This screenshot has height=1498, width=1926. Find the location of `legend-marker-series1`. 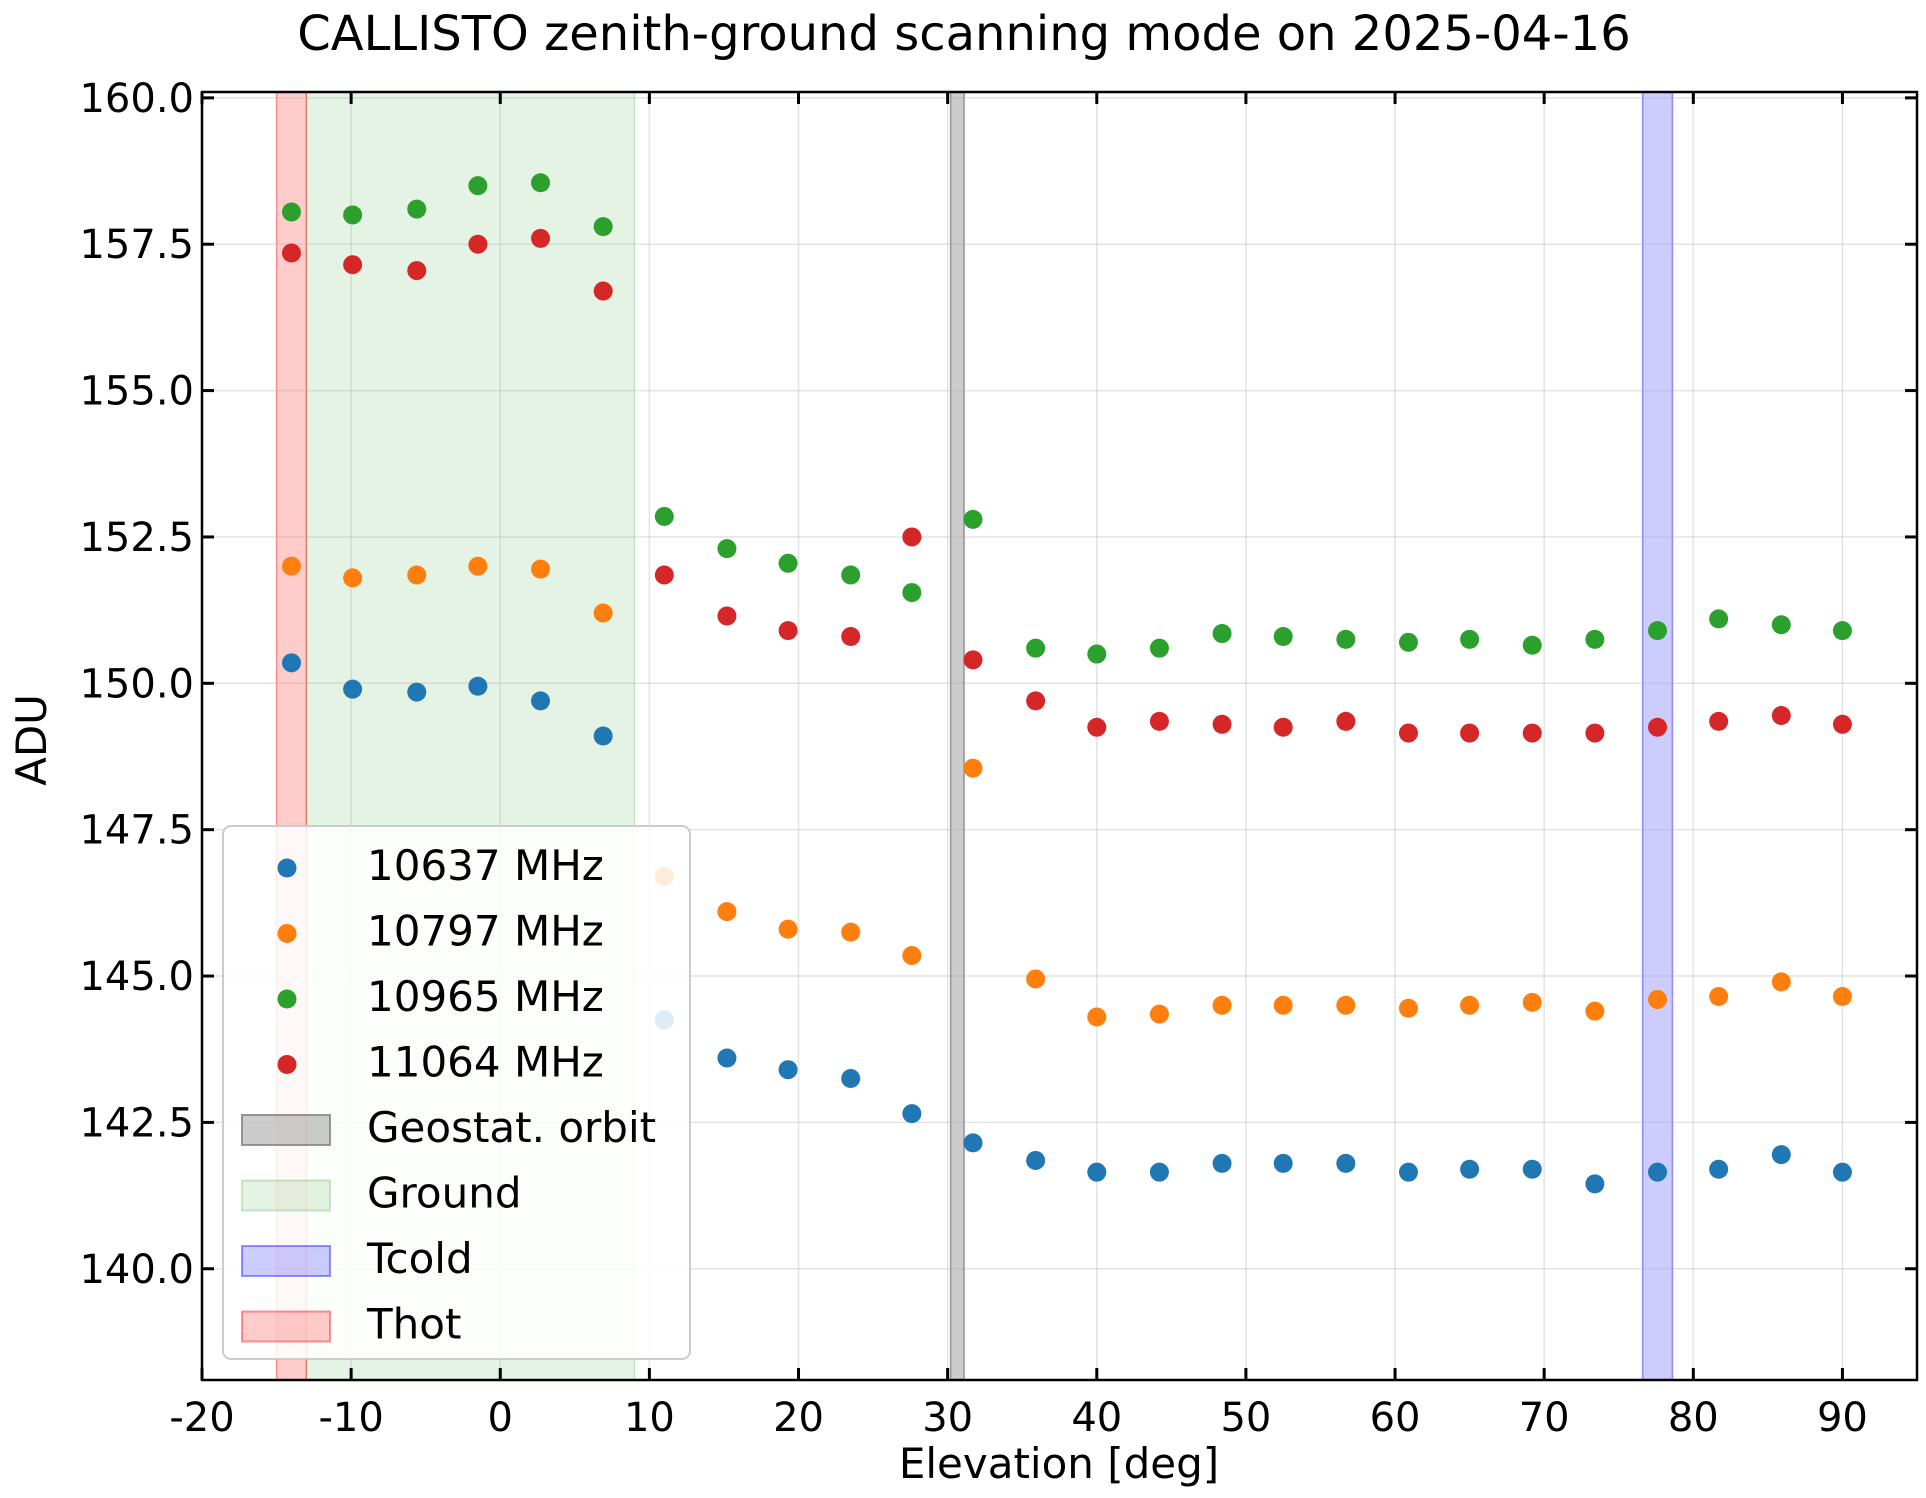

legend-marker-series1 is located at coordinates (287, 933).